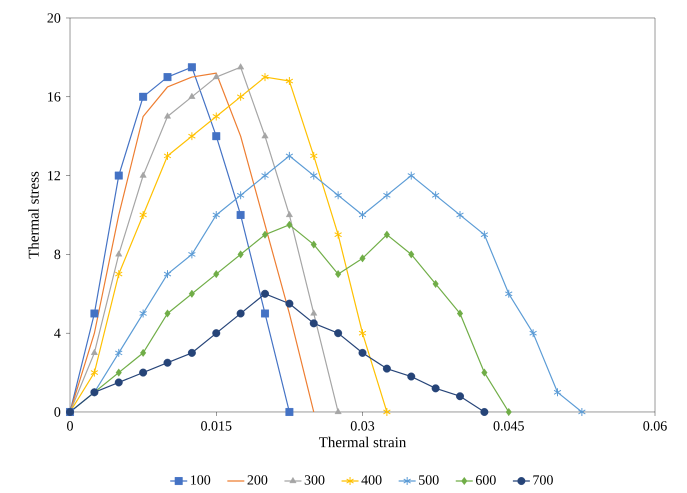 The height and width of the screenshot is (493, 687). Describe the element at coordinates (362, 426) in the screenshot. I see `x-tick-label: 0.03` at that location.